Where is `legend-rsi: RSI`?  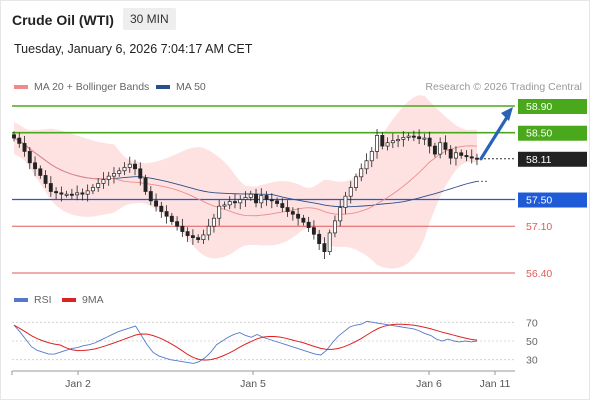 legend-rsi: RSI is located at coordinates (33, 300).